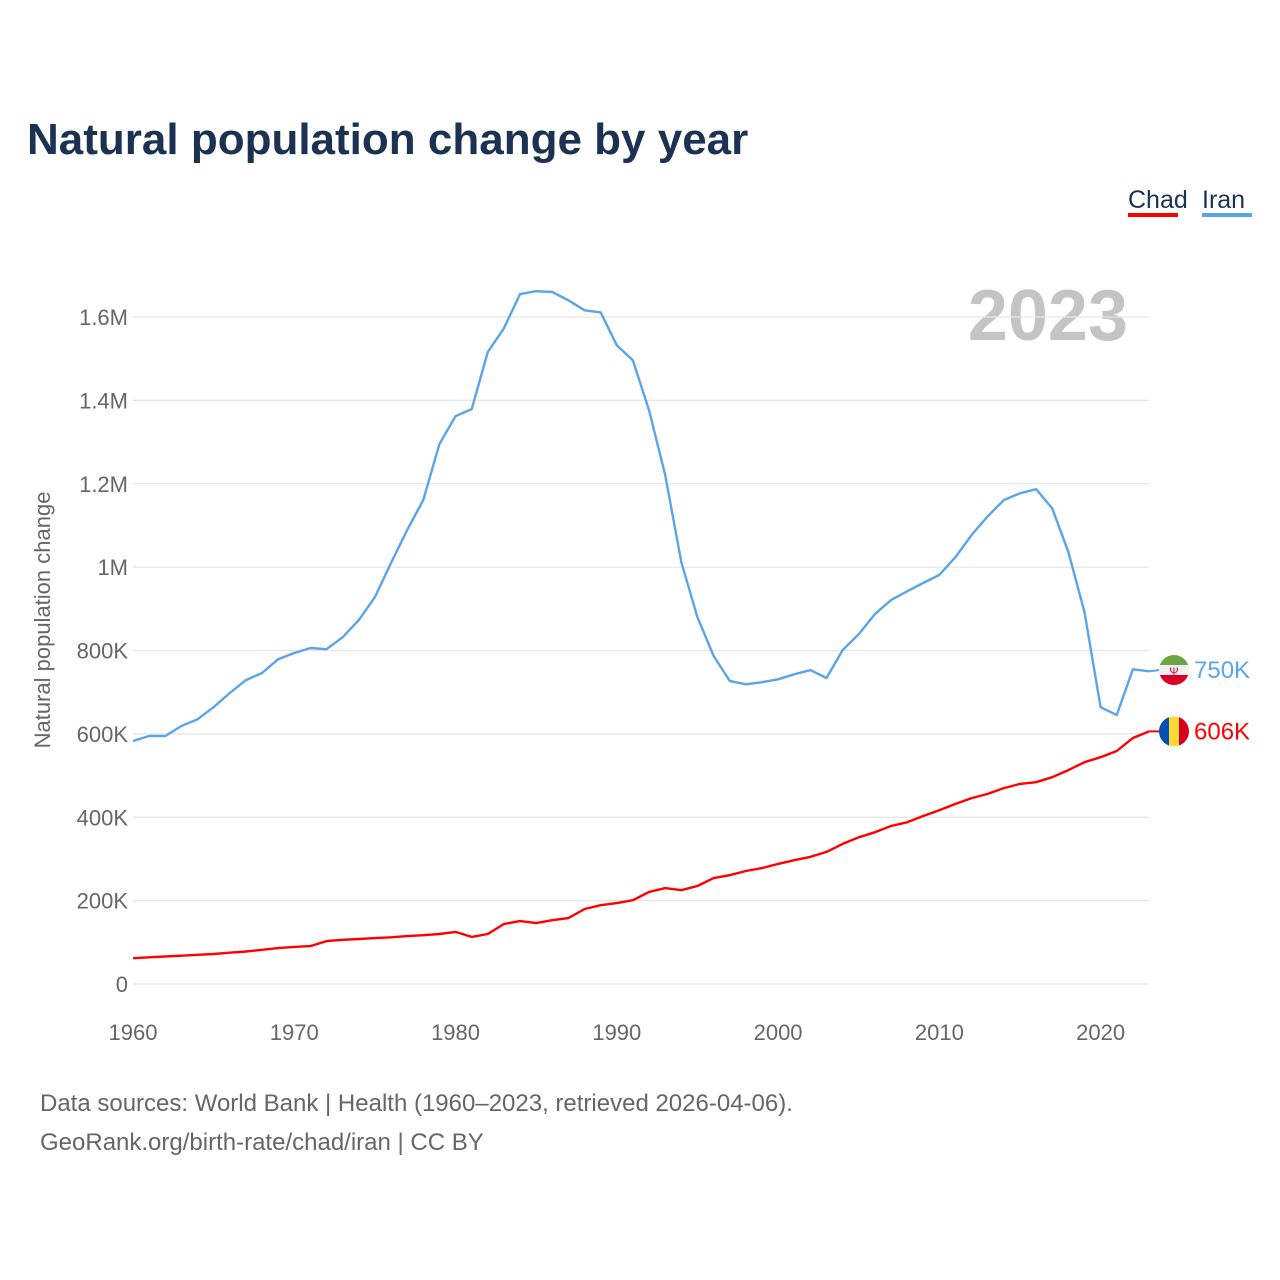 This screenshot has height=1280, width=1280. Describe the element at coordinates (103, 734) in the screenshot. I see `y-tick-label: 600K` at that location.